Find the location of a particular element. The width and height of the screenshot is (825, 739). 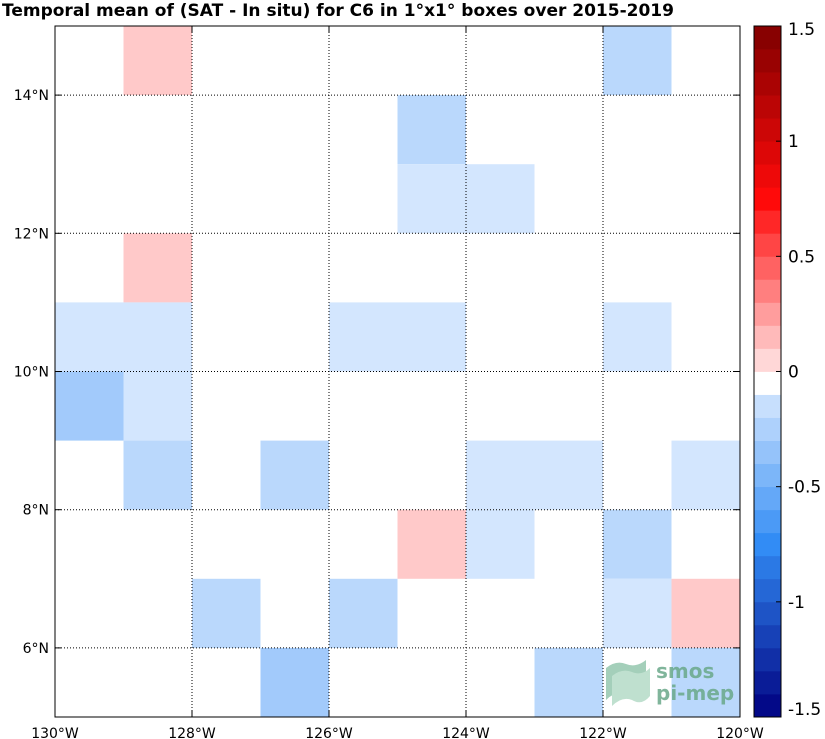

x-tick-label: 124°W is located at coordinates (466, 732).